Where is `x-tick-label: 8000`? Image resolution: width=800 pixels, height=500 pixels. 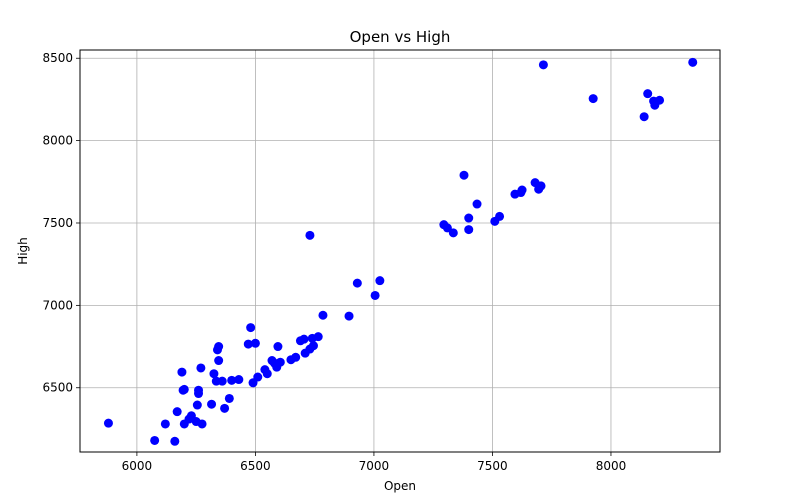 x-tick-label: 8000 is located at coordinates (611, 466).